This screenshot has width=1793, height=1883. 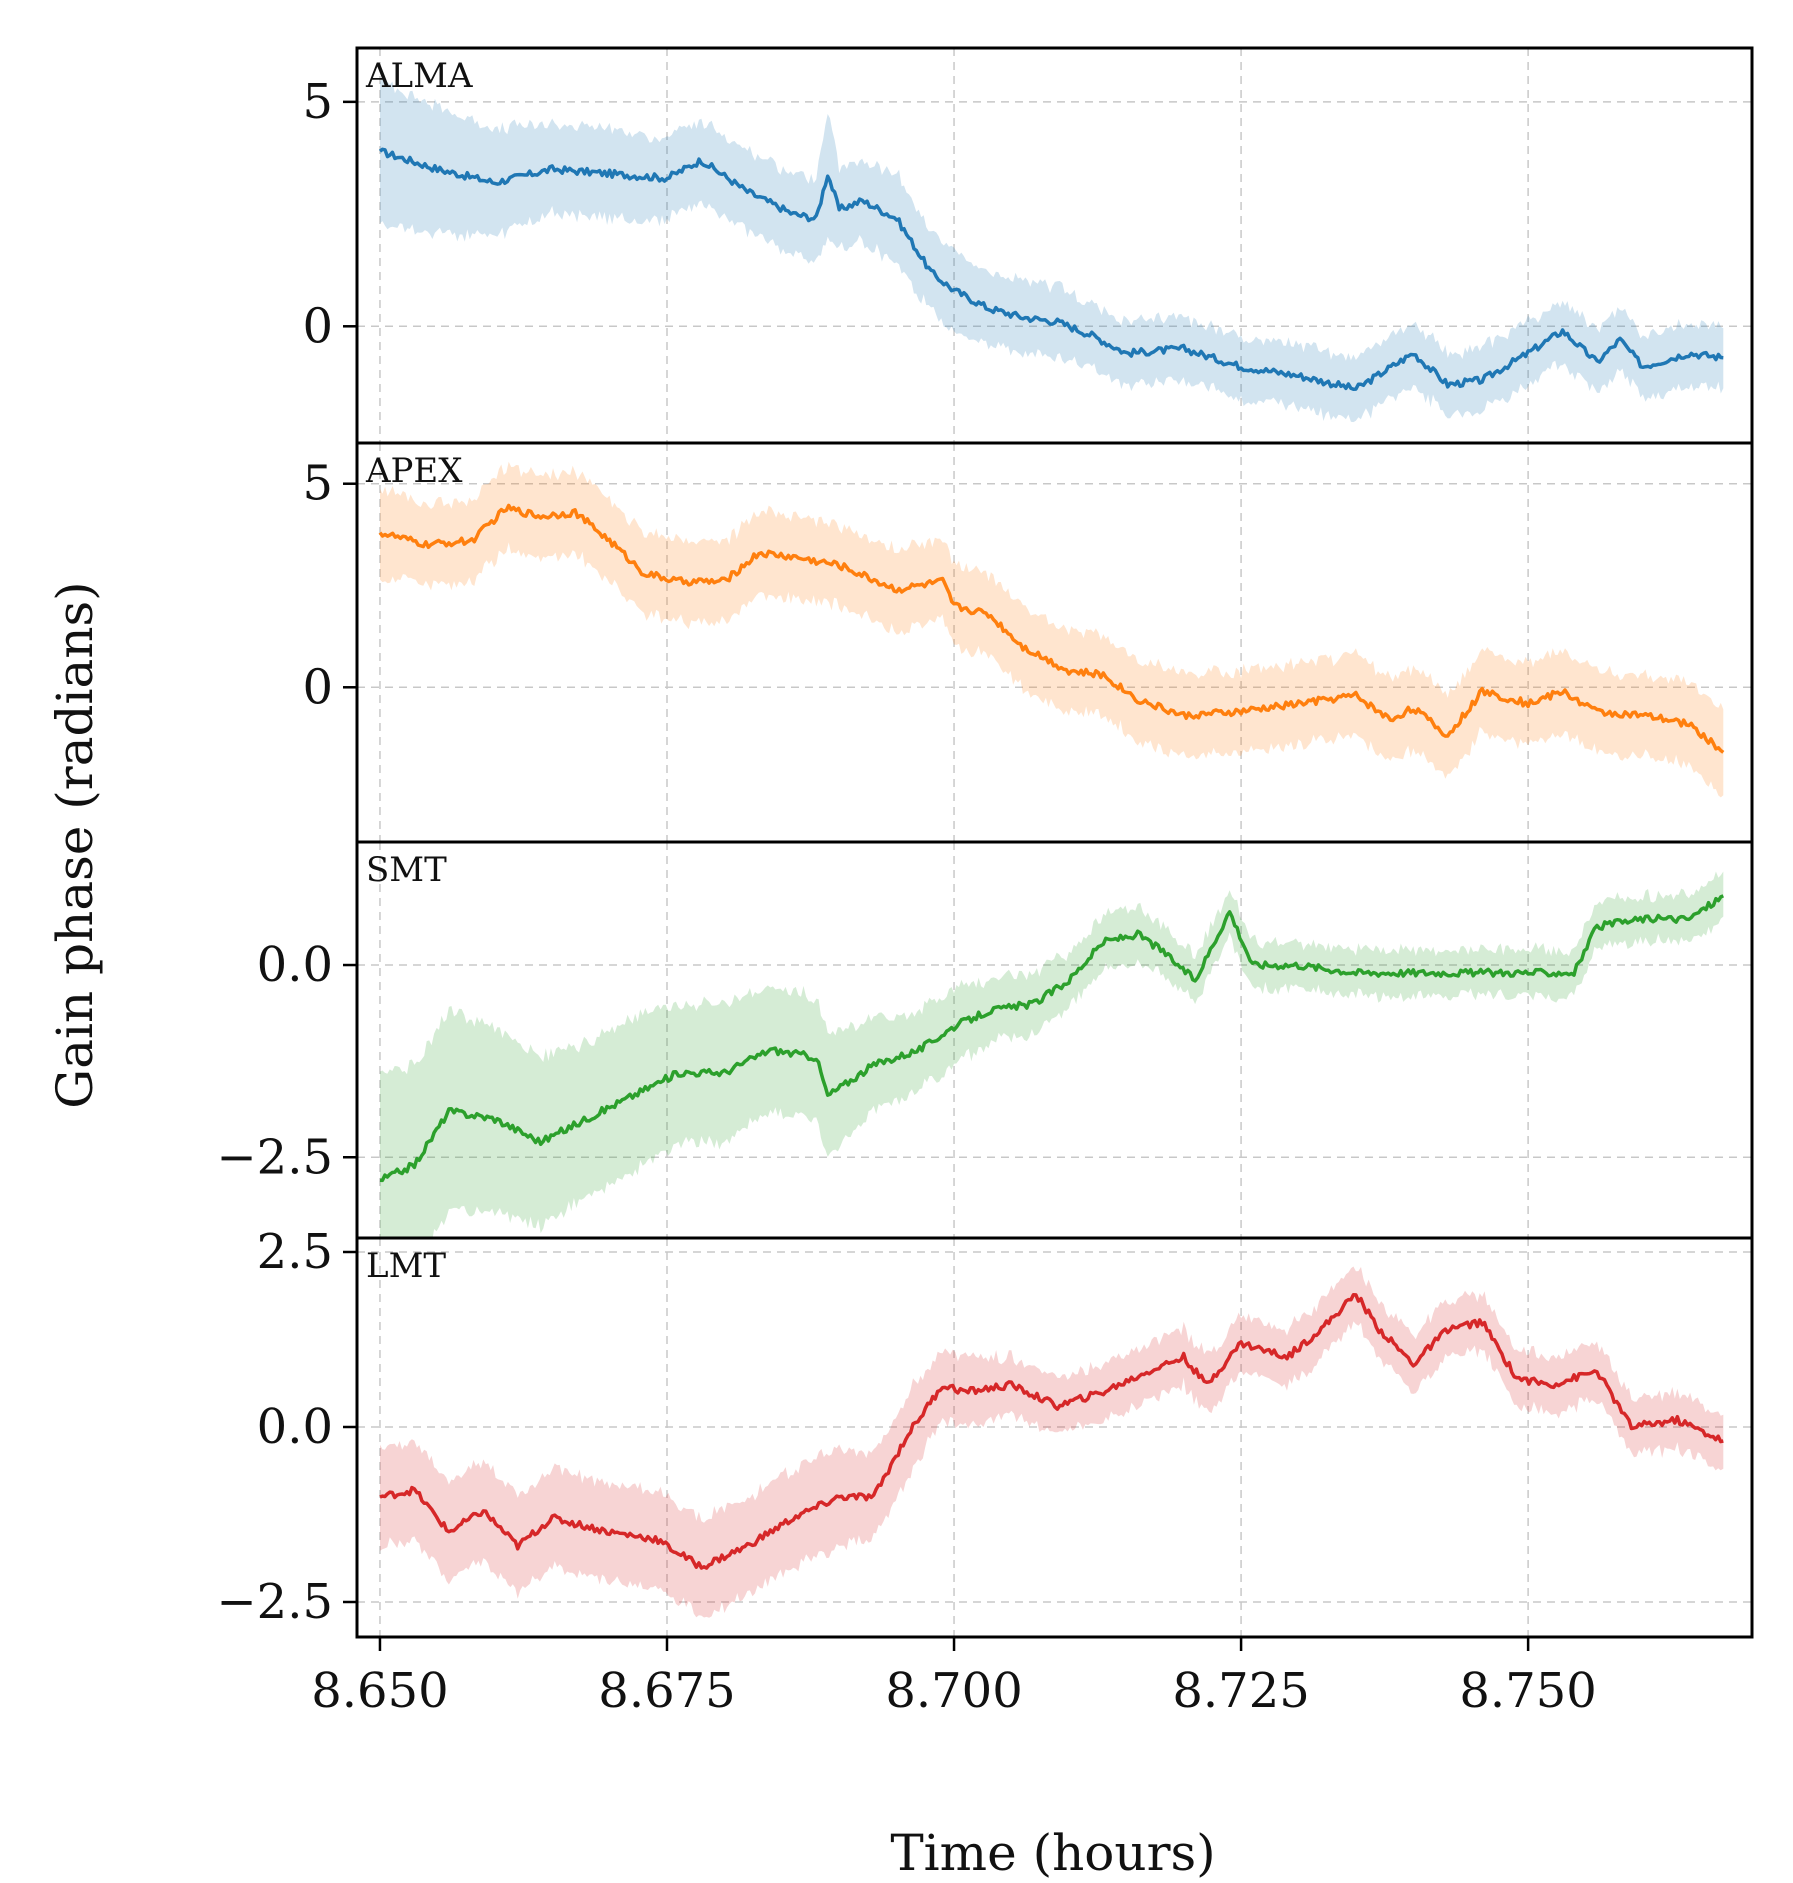 I want to click on y-axis-title: Gain phase (radians), so click(x=75, y=844).